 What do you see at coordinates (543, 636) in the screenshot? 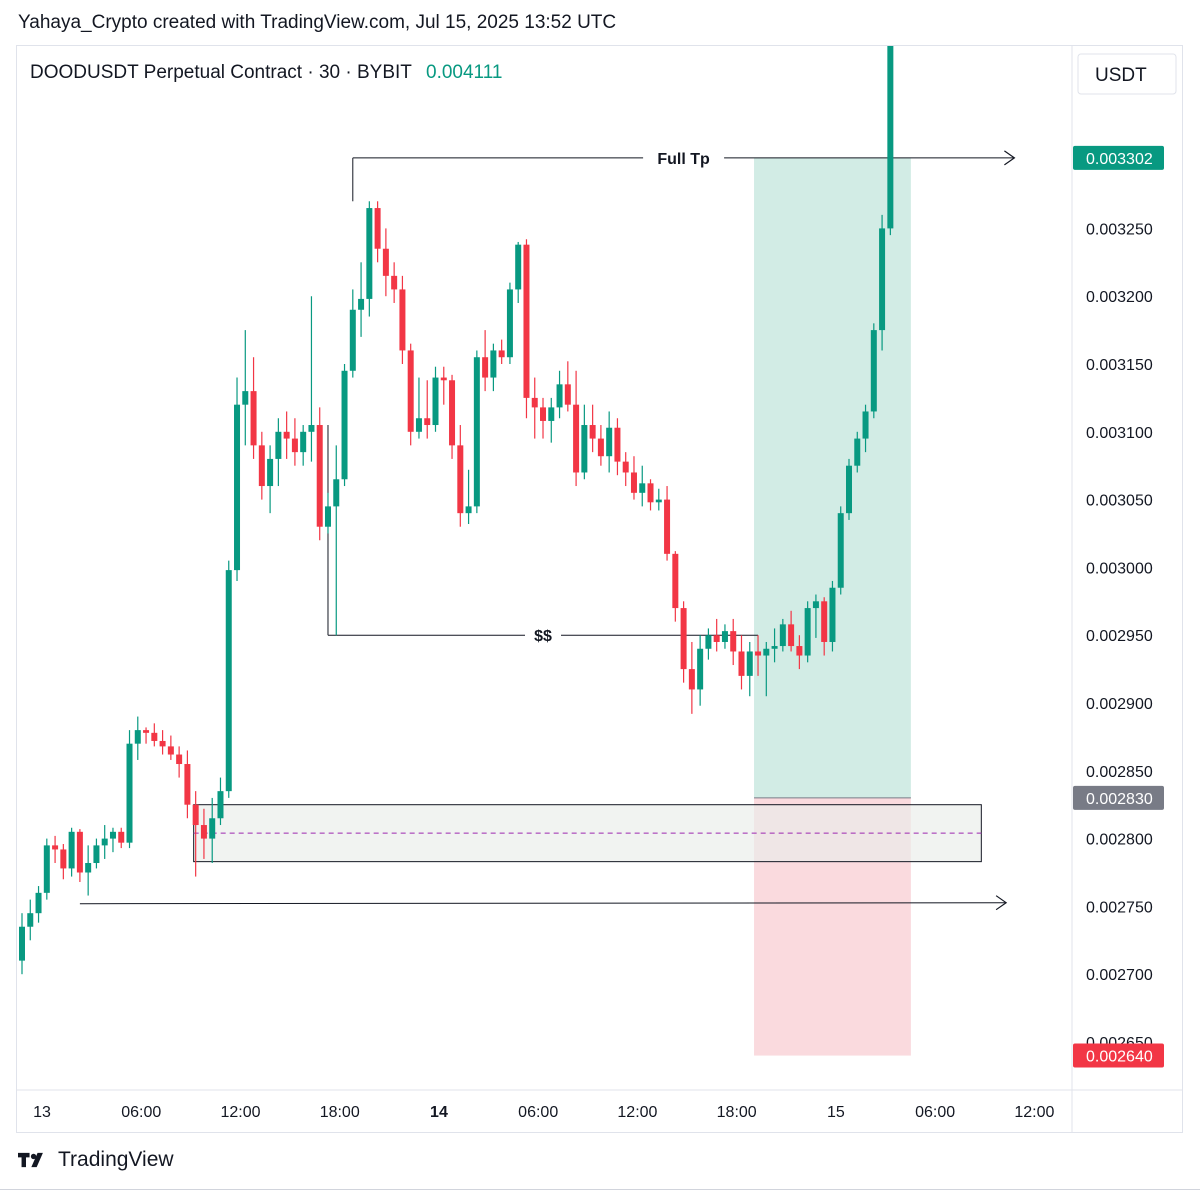
I see `level-label: $$` at bounding box center [543, 636].